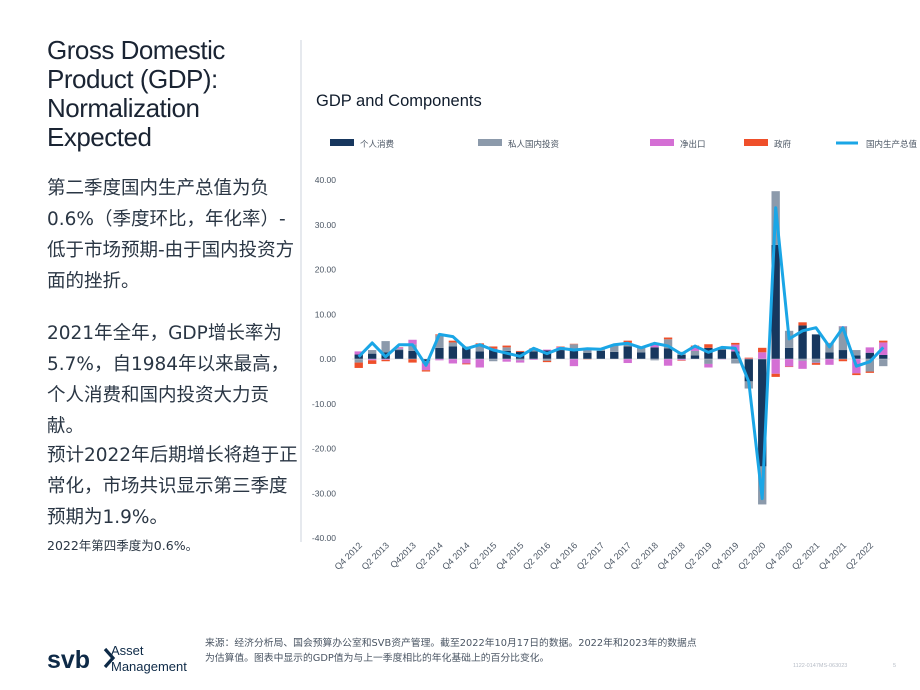  Describe the element at coordinates (428, 555) in the screenshot. I see `x-tick-label: Q2 2014` at that location.